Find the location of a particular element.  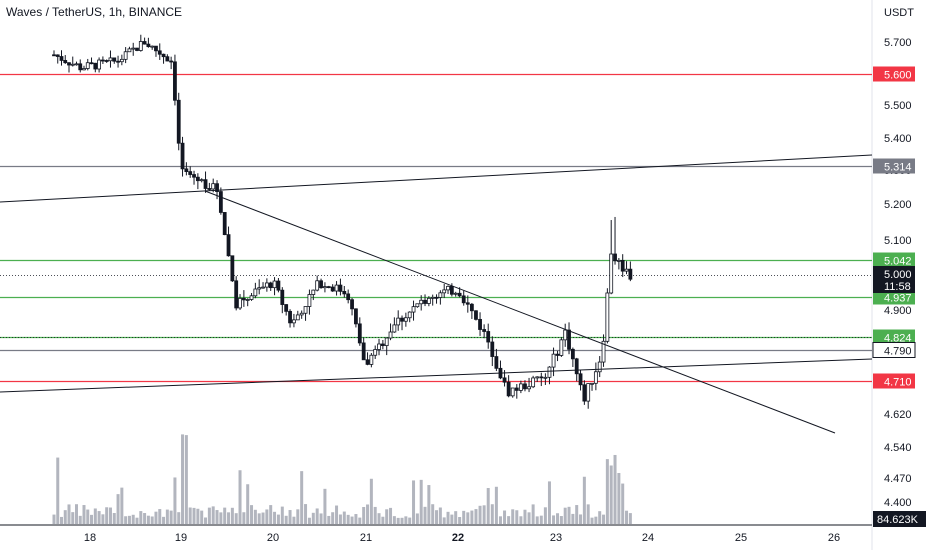

time-tick-label: 26 is located at coordinates (834, 538).